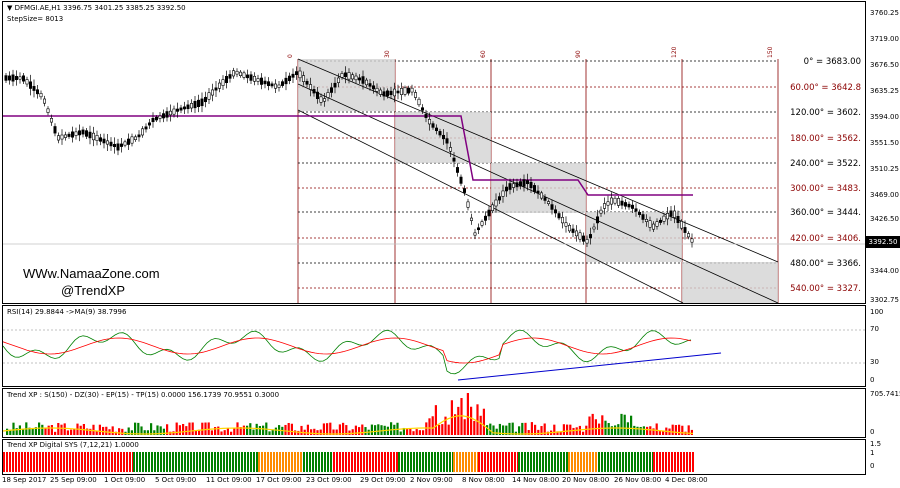  Describe the element at coordinates (229, 480) in the screenshot. I see `time-axis-label: 11 Oct 09:00` at that location.